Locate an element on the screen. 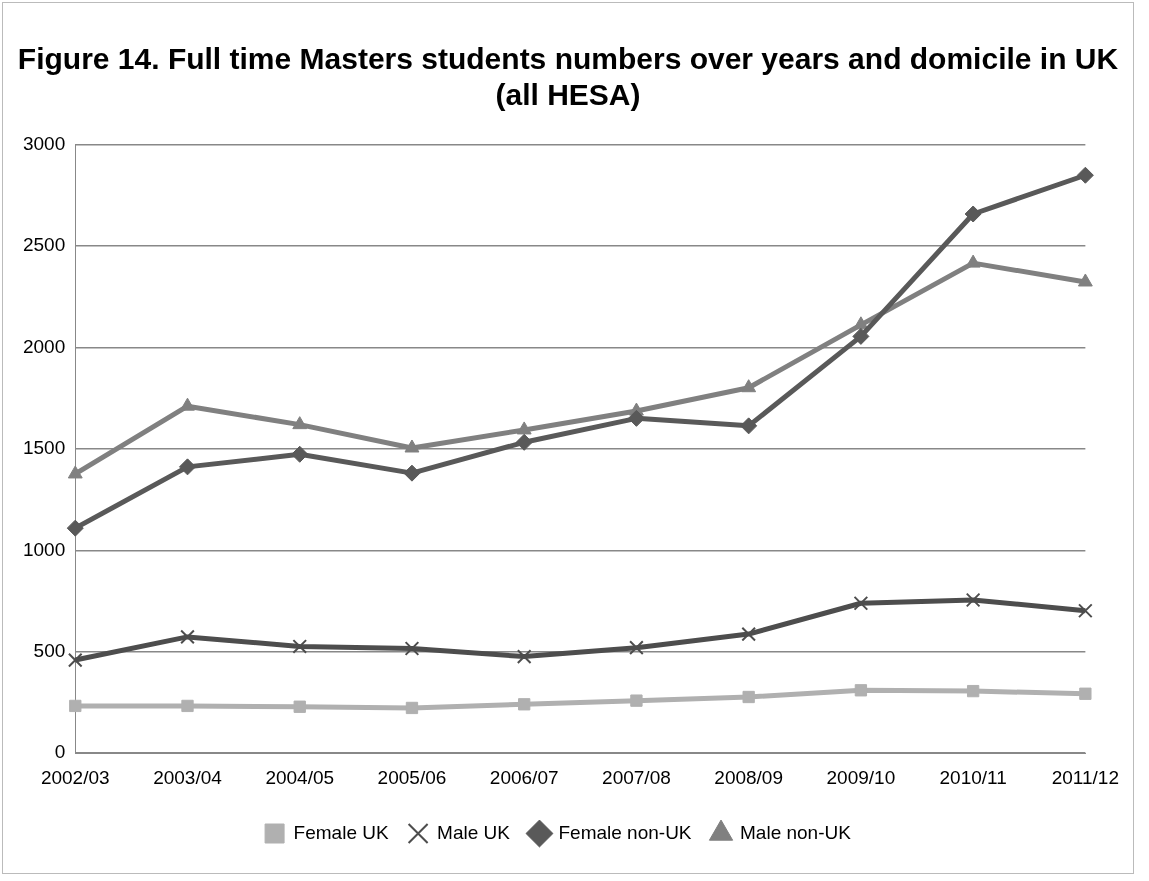  y-tick-label: 2500 is located at coordinates (44, 245).